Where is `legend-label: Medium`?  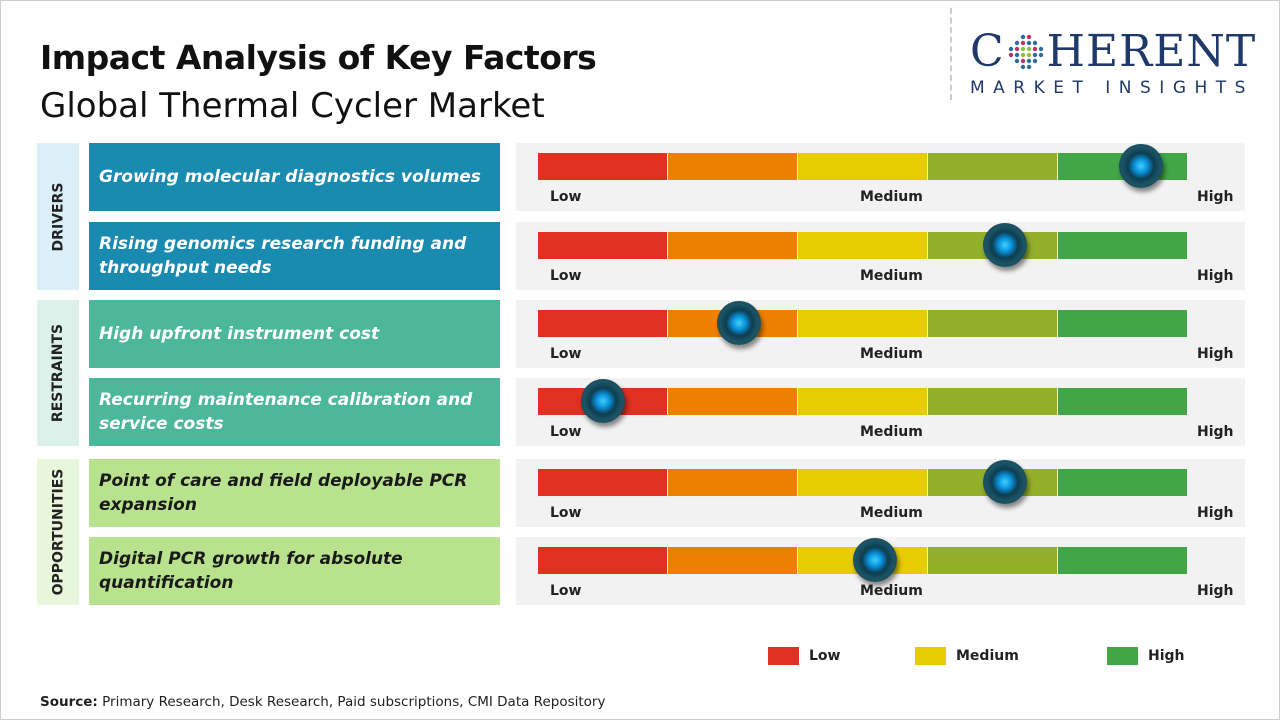 legend-label: Medium is located at coordinates (987, 656).